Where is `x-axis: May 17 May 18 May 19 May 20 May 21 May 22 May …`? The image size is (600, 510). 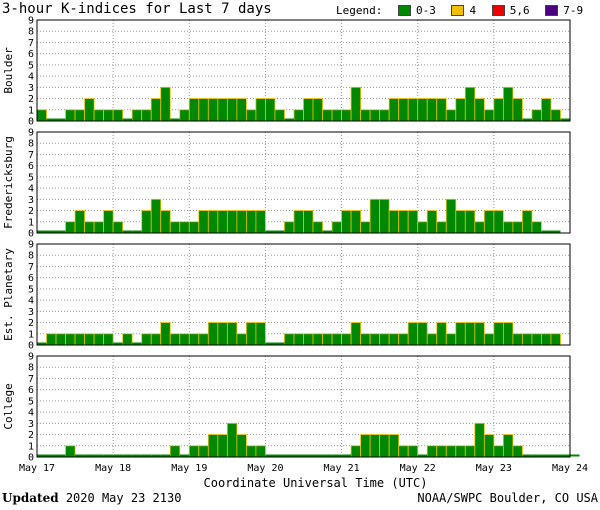 x-axis: May 17 May 18 May 19 May 20 May 21 May 22 May … is located at coordinates (303, 476).